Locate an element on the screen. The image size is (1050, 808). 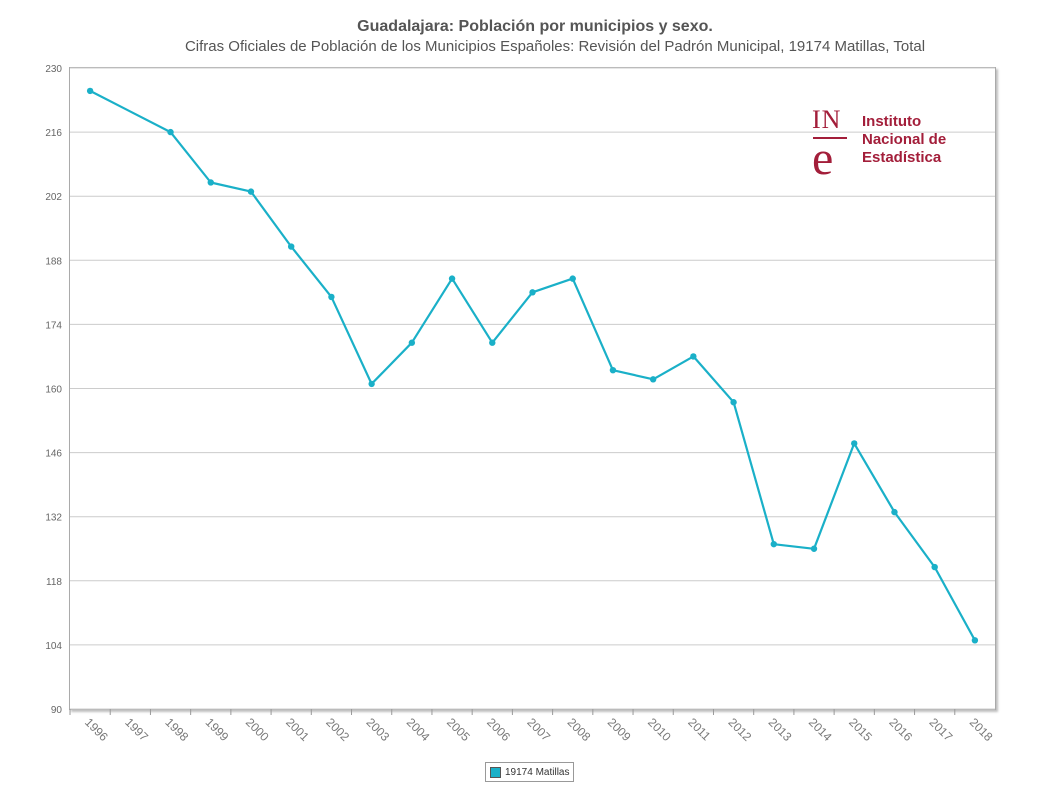
x-tick-label: 2008 is located at coordinates (579, 729).